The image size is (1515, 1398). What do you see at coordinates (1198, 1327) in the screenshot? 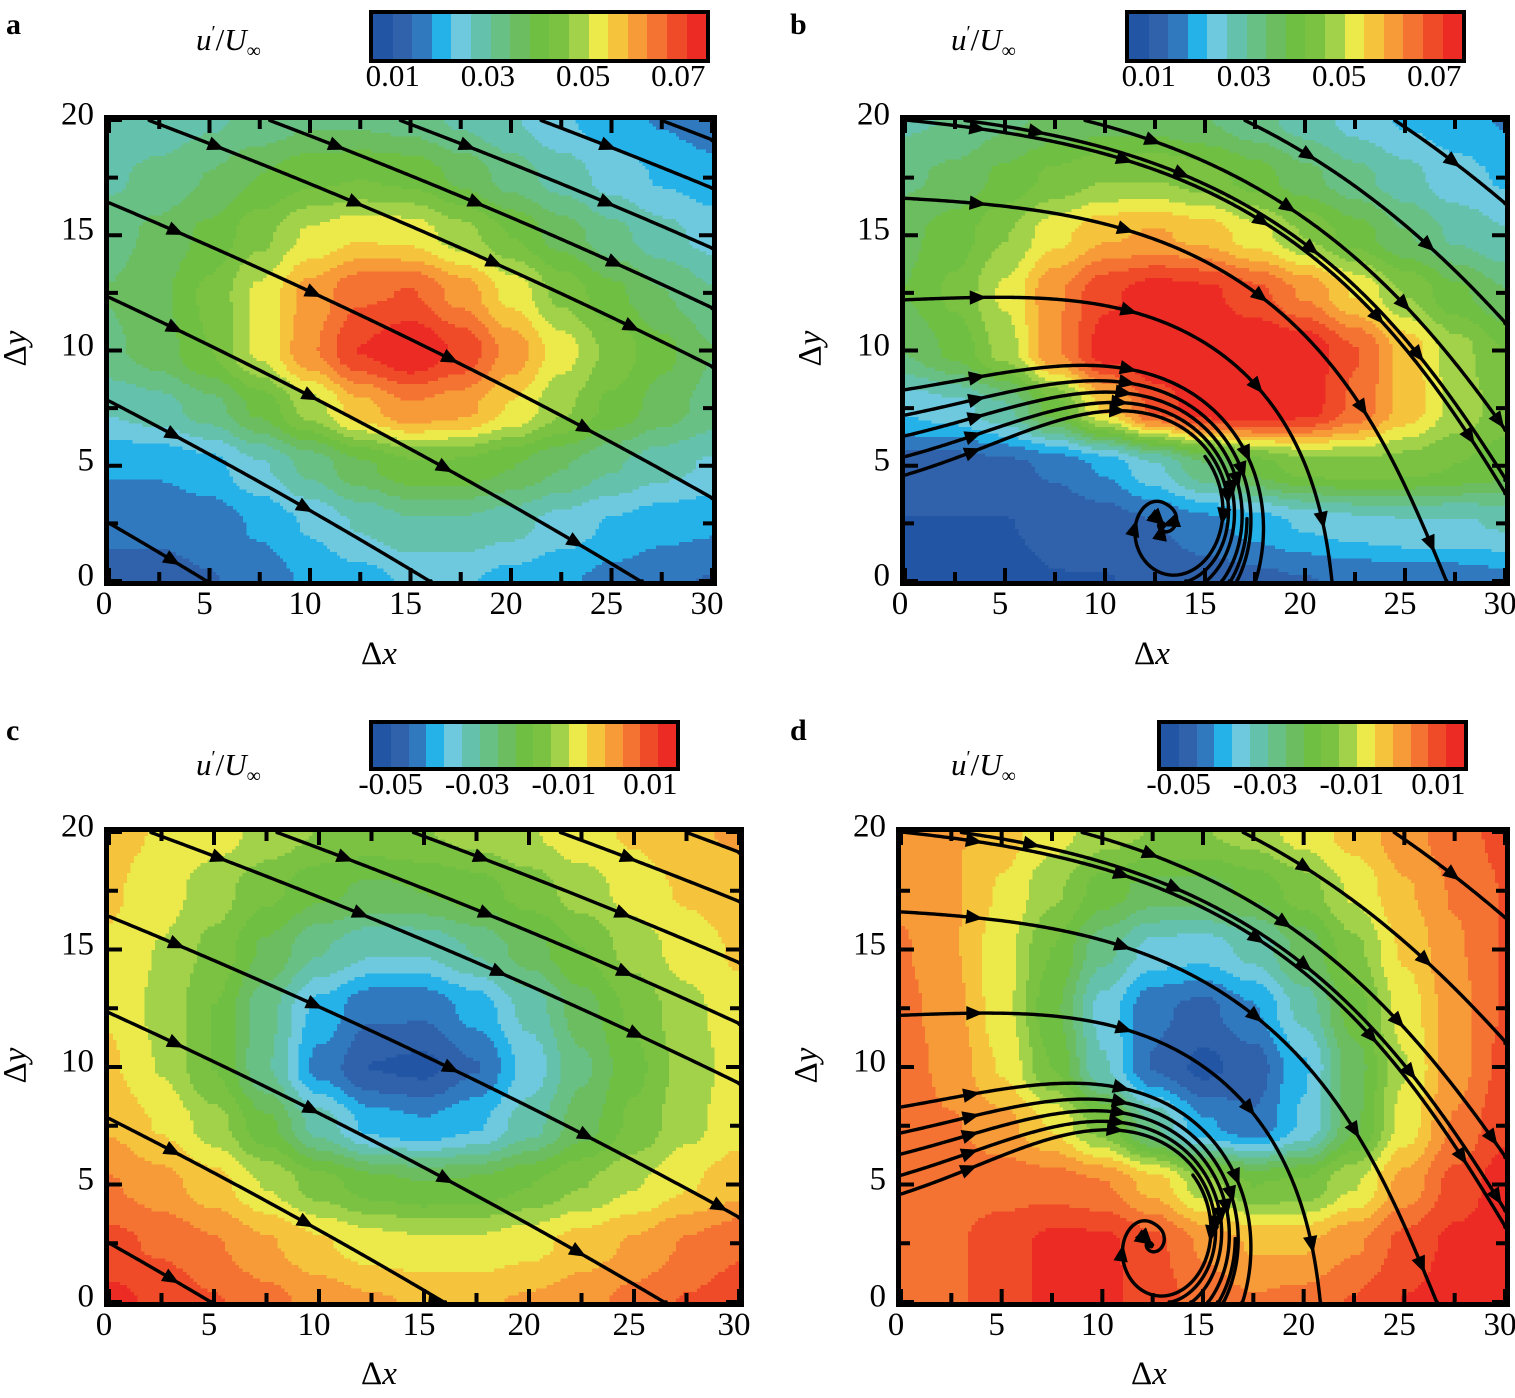
I see `x-tick-labels-d: 0 5 10 15 20 25 30` at bounding box center [1198, 1327].